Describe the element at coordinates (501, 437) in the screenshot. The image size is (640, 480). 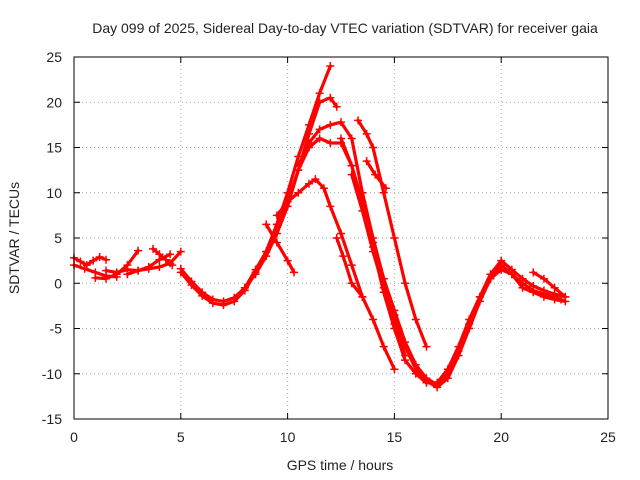
I see `x-tick-label: 20` at that location.